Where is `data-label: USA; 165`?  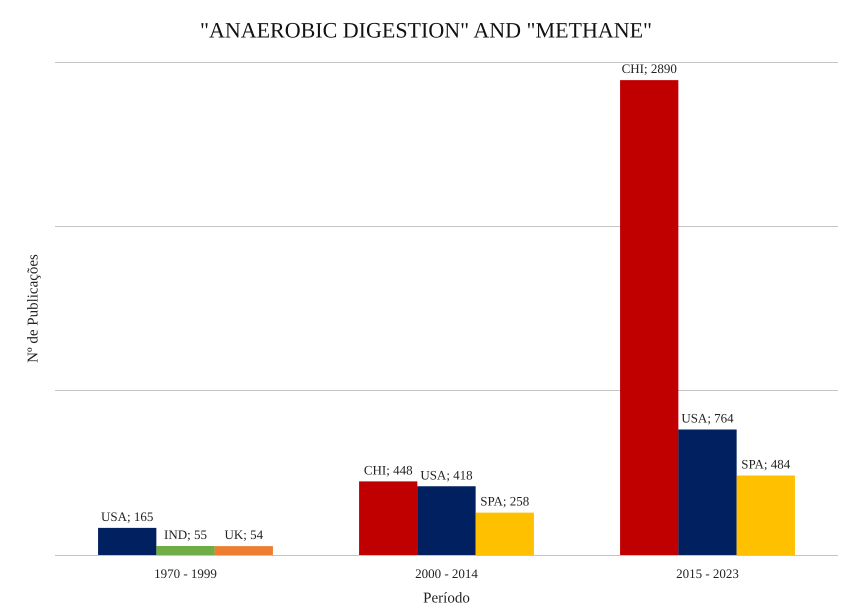 data-label: USA; 165 is located at coordinates (127, 516).